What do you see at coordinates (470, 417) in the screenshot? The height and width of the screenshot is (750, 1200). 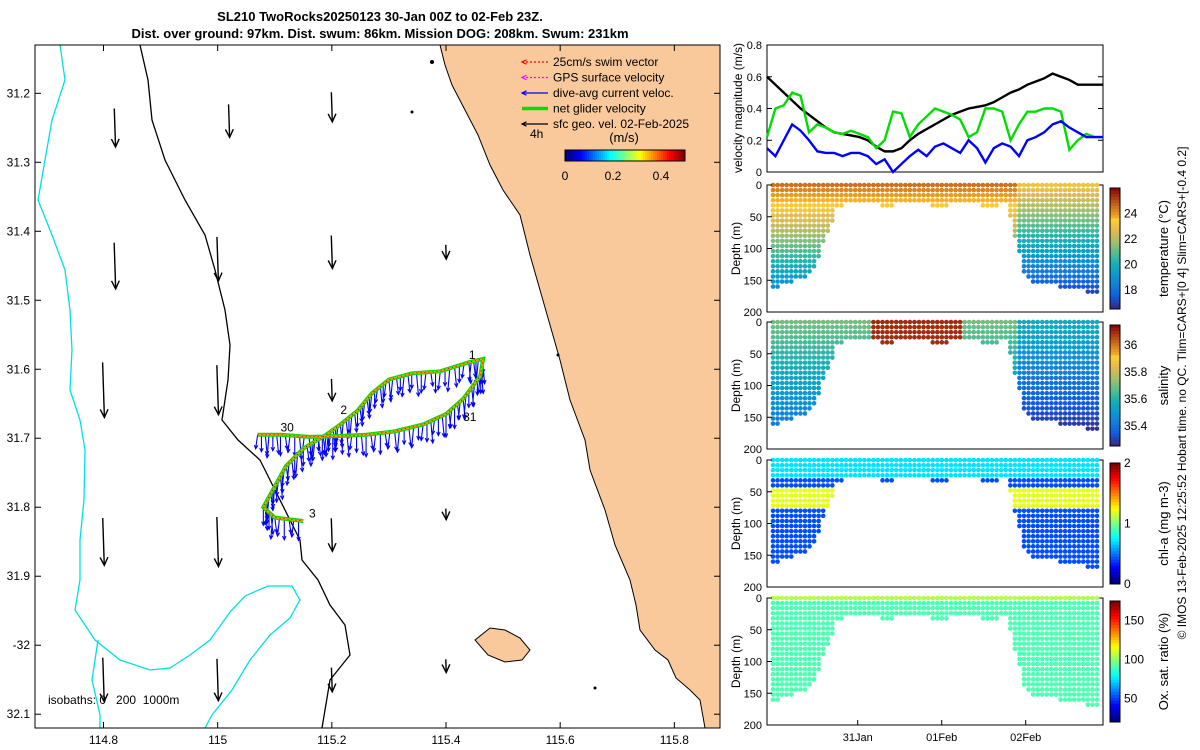 I see `day-label: 31` at bounding box center [470, 417].